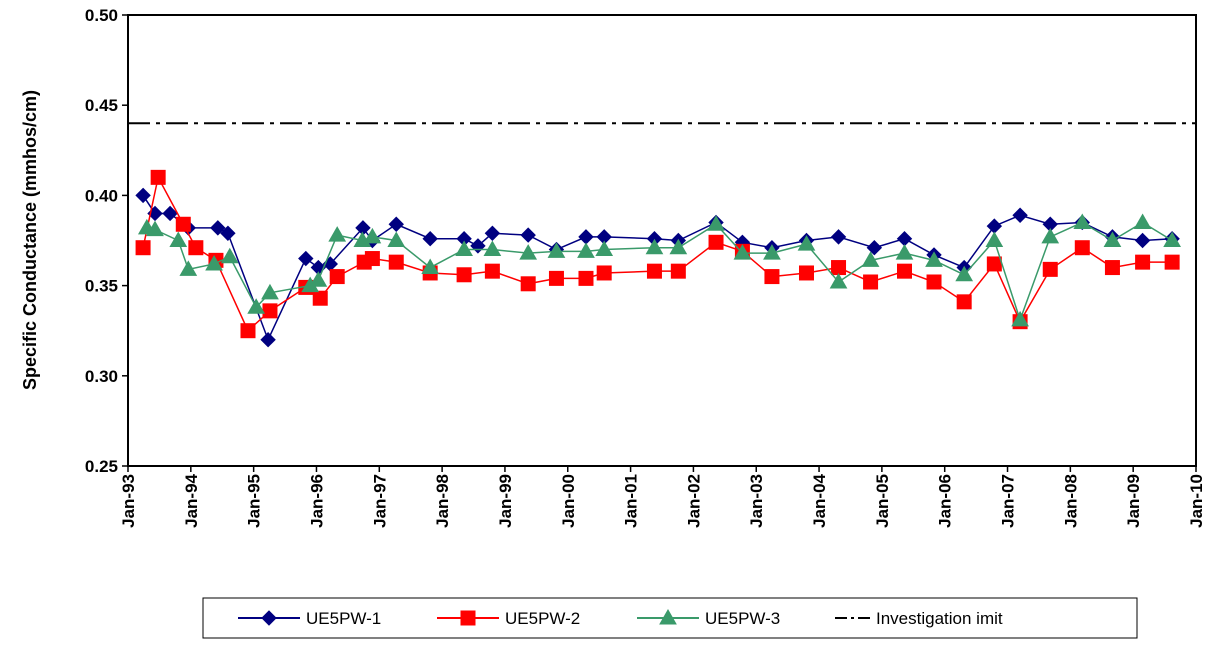  What do you see at coordinates (882, 501) in the screenshot?
I see `x-tick-label: Jan-05` at bounding box center [882, 501].